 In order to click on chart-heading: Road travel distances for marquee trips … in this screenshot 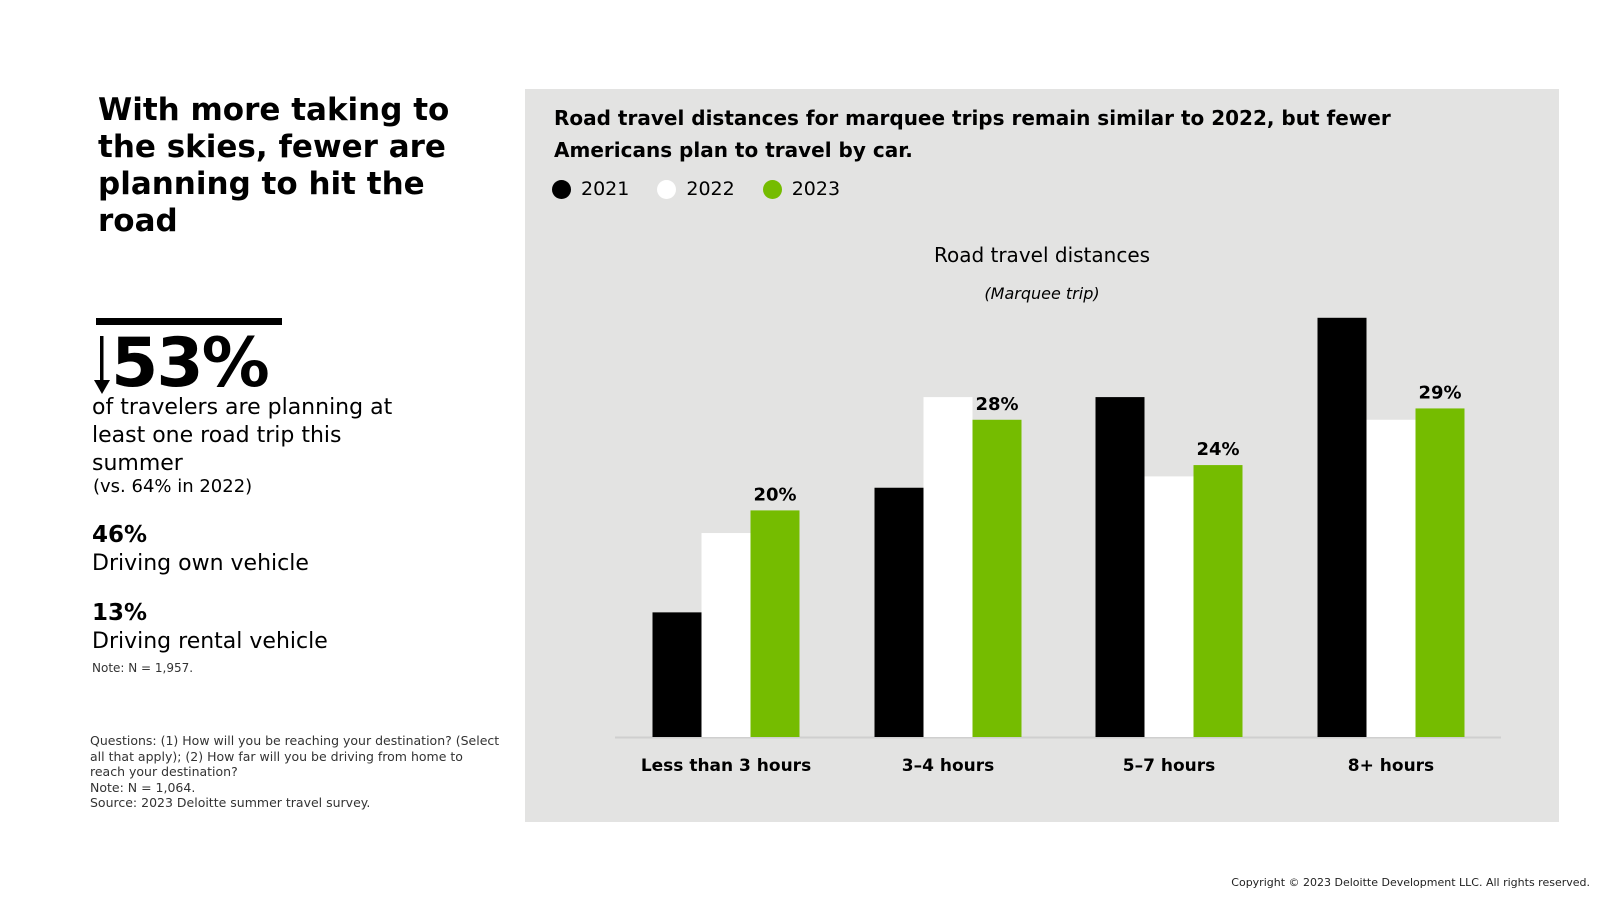, I will do `click(972, 134)`.